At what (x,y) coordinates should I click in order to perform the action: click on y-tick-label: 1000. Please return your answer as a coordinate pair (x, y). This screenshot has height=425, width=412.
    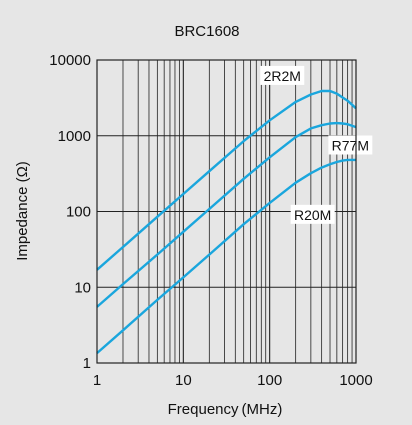
    Looking at the image, I should click on (74, 136).